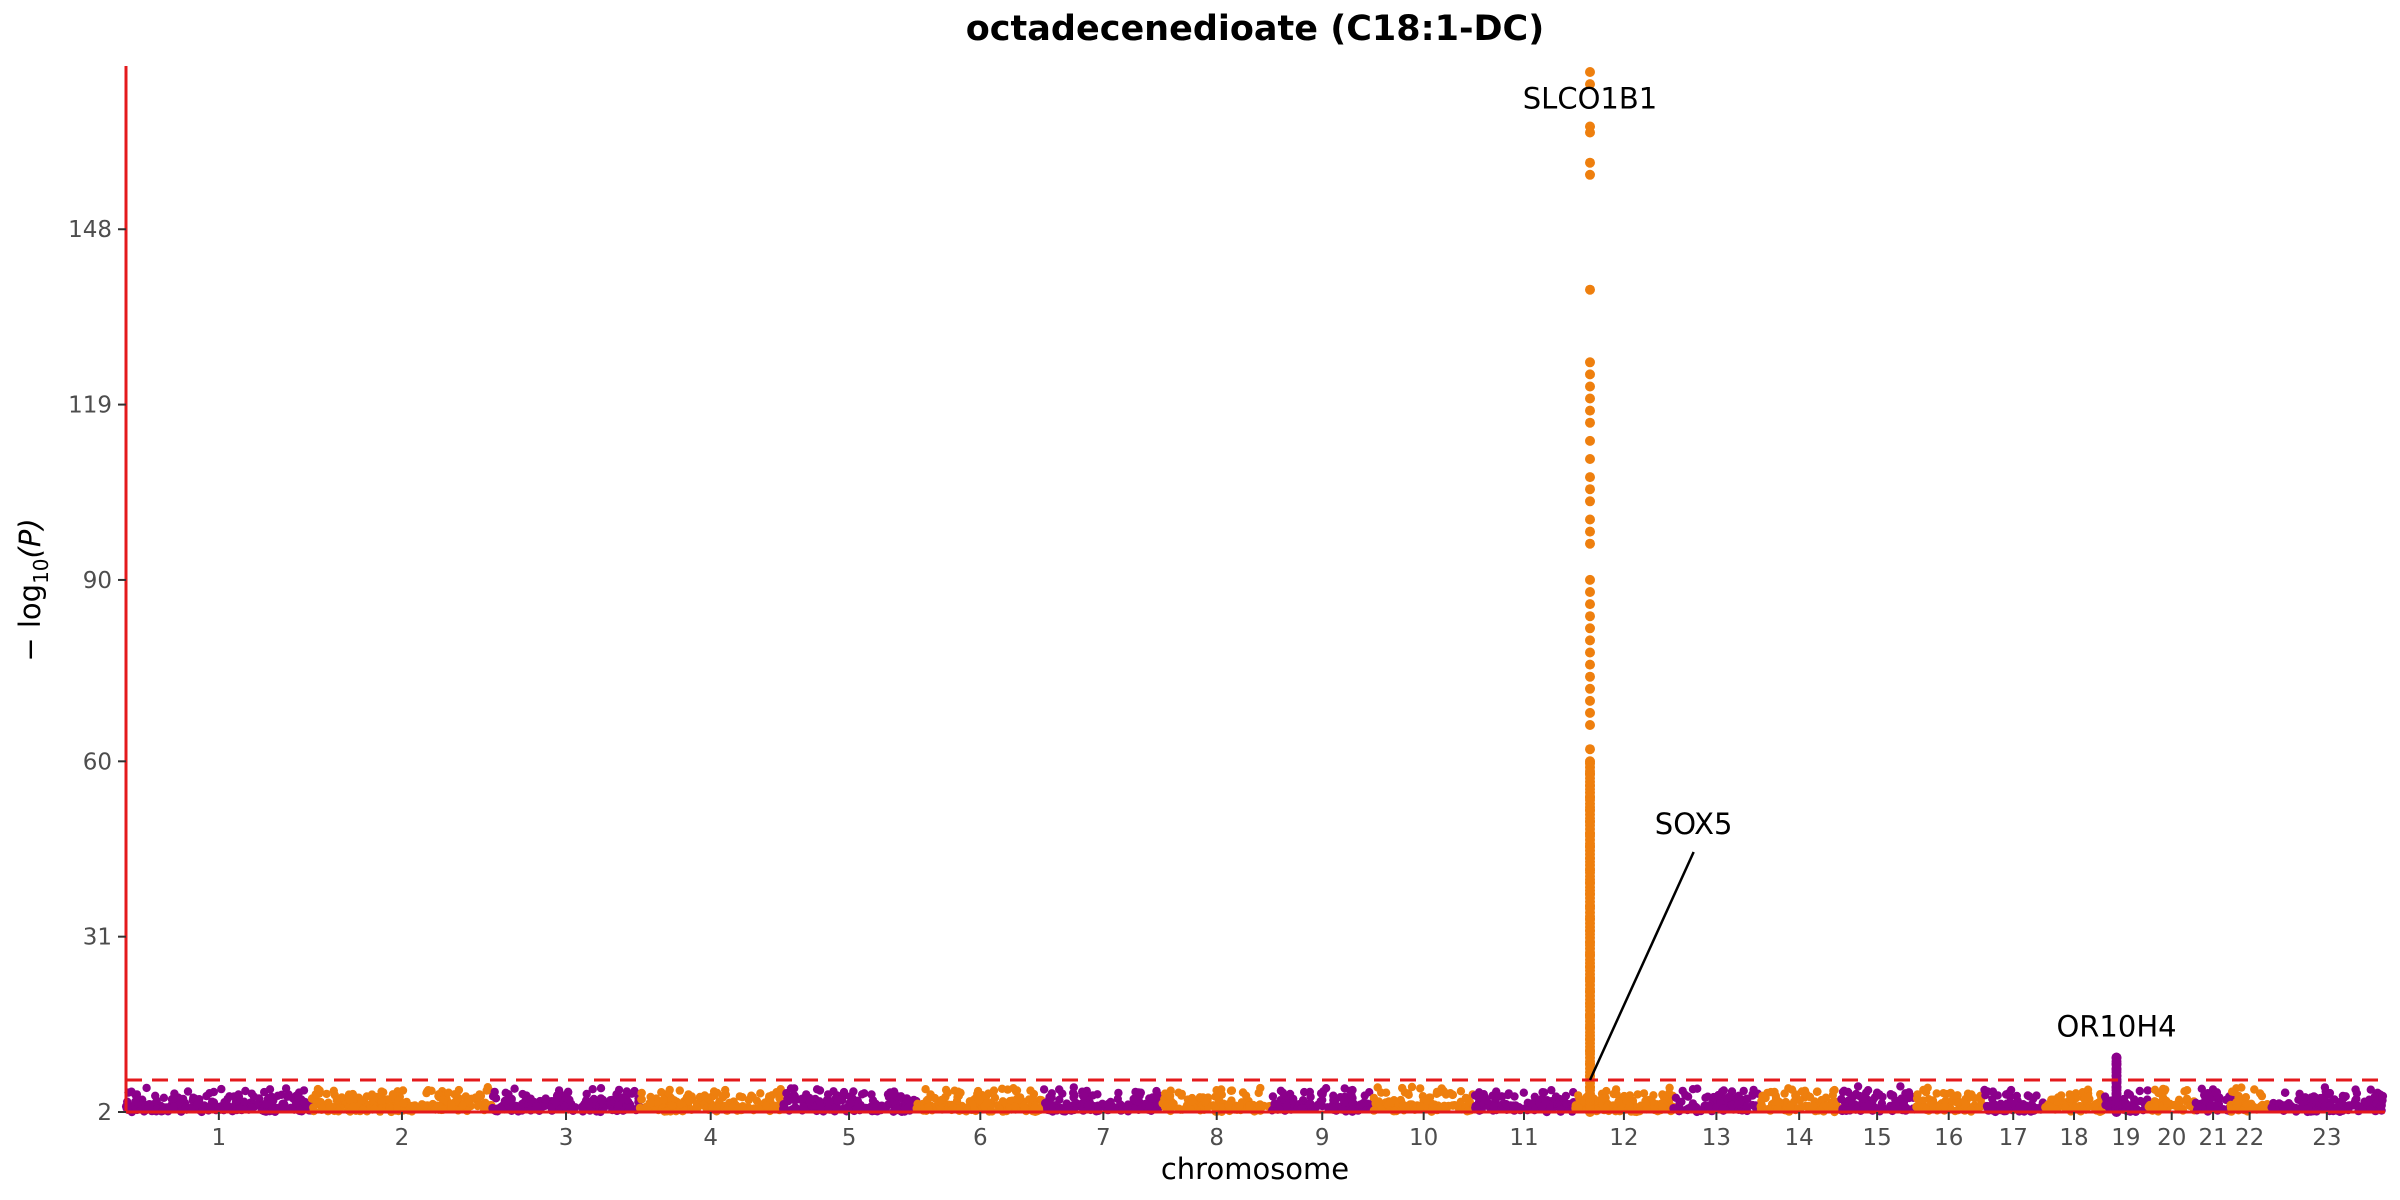 The image size is (2400, 1200). What do you see at coordinates (566, 1138) in the screenshot?
I see `x-tick-label: 3` at bounding box center [566, 1138].